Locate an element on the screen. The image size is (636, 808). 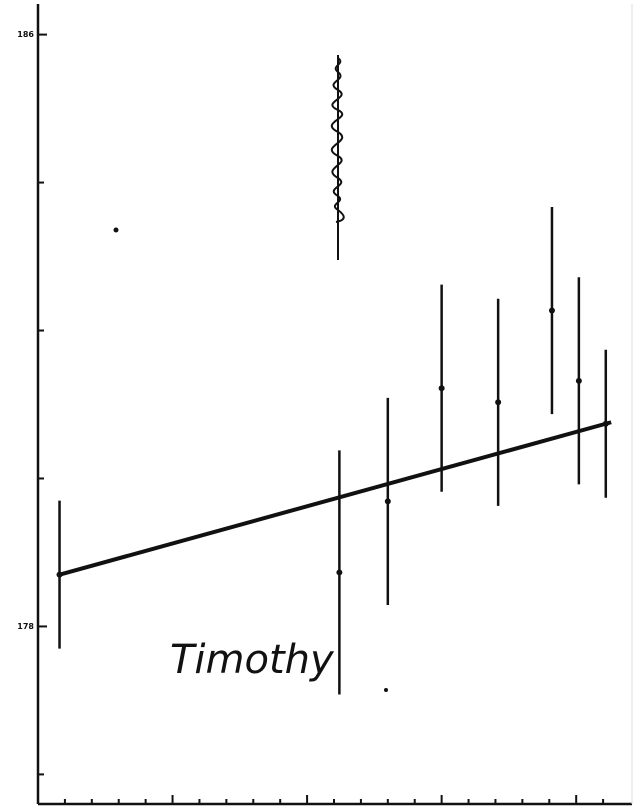
y-tick-label: 186 is located at coordinates (25, 34).